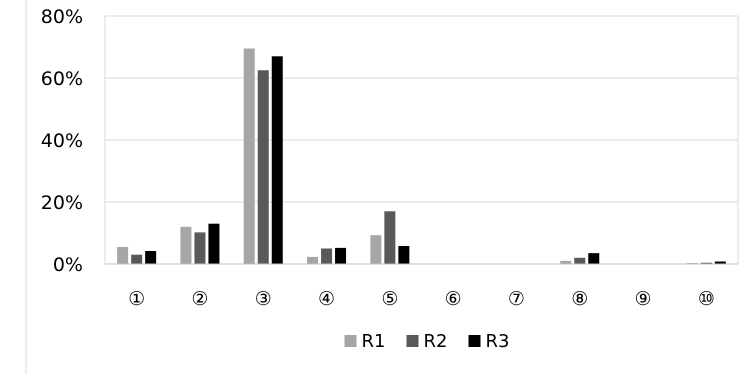  Describe the element at coordinates (389, 299) in the screenshot. I see `x-tick-label: ⑤` at that location.